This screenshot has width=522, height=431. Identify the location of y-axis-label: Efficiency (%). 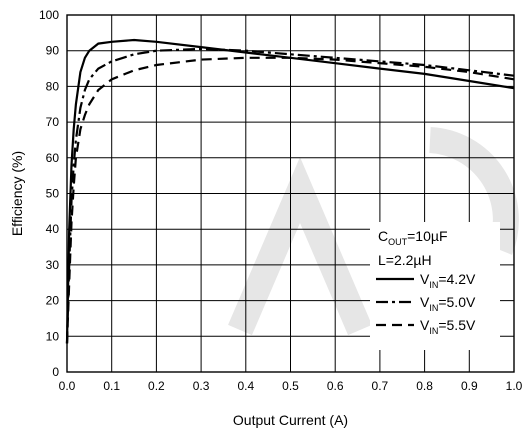
(17, 193).